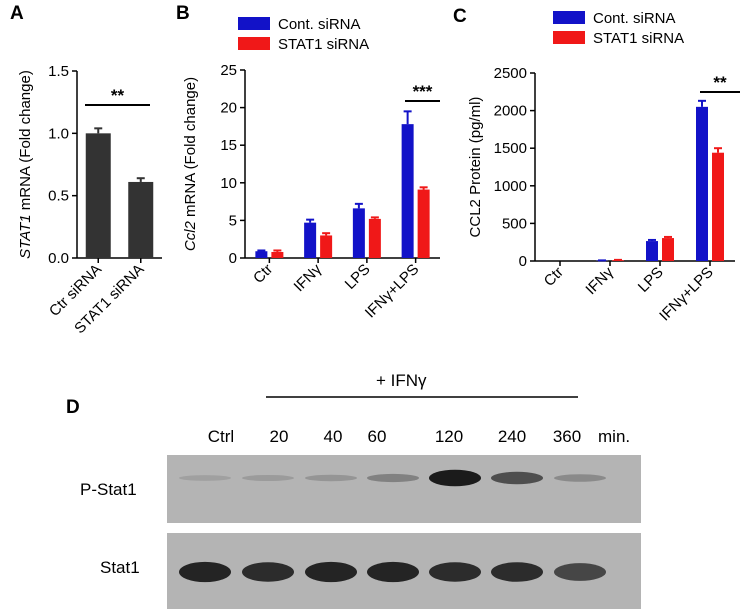 The width and height of the screenshot is (750, 611). I want to click on y-tick-label: 2000, so click(510, 111).